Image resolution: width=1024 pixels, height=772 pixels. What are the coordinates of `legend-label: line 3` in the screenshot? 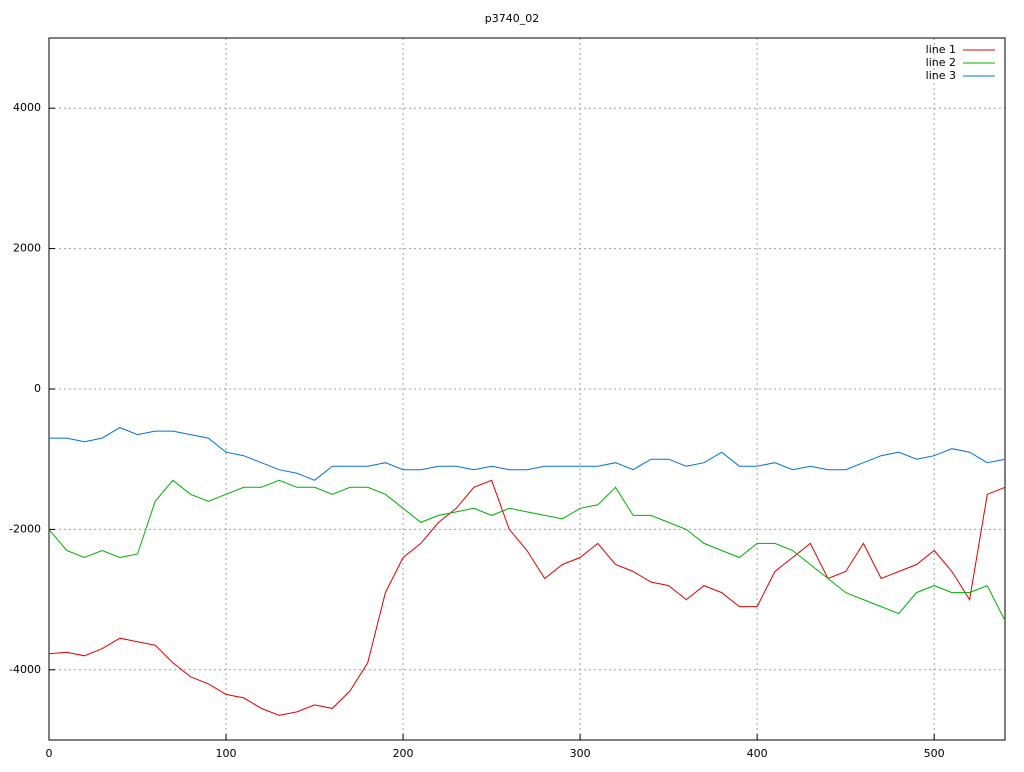 It's located at (941, 75).